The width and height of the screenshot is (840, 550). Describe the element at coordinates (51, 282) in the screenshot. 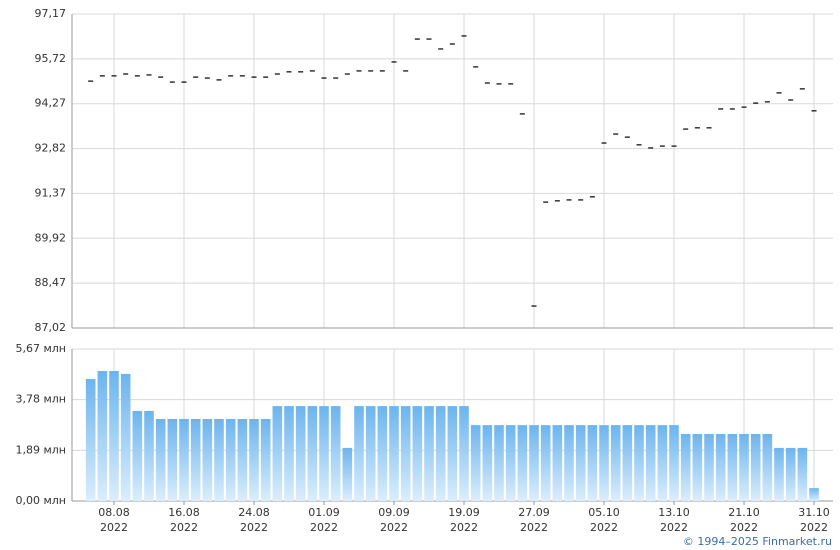

I see `y-tick-label: 88,47` at that location.